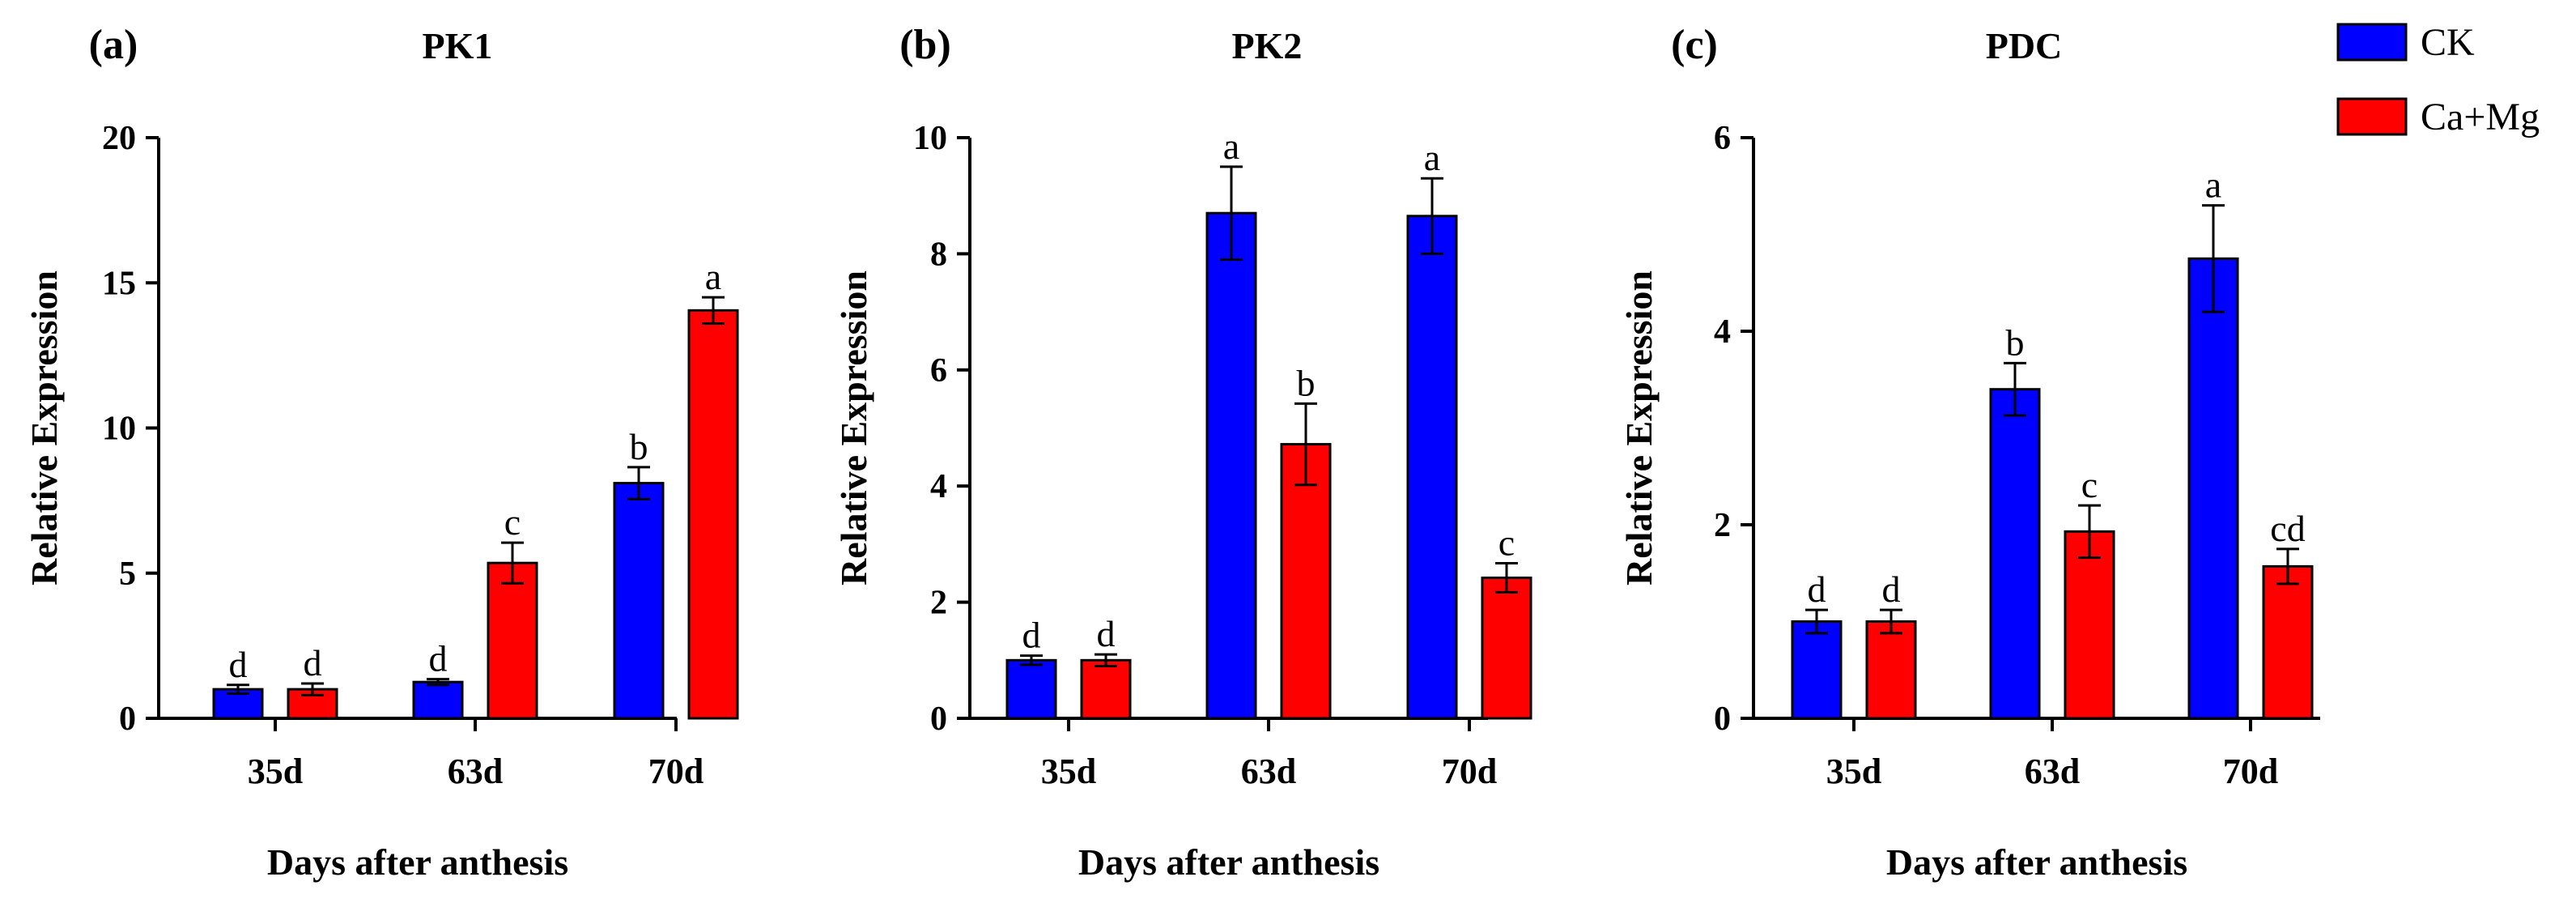 This screenshot has height=907, width=2576. What do you see at coordinates (2438, 79) in the screenshot?
I see `legend: CK Ca+Mg` at bounding box center [2438, 79].